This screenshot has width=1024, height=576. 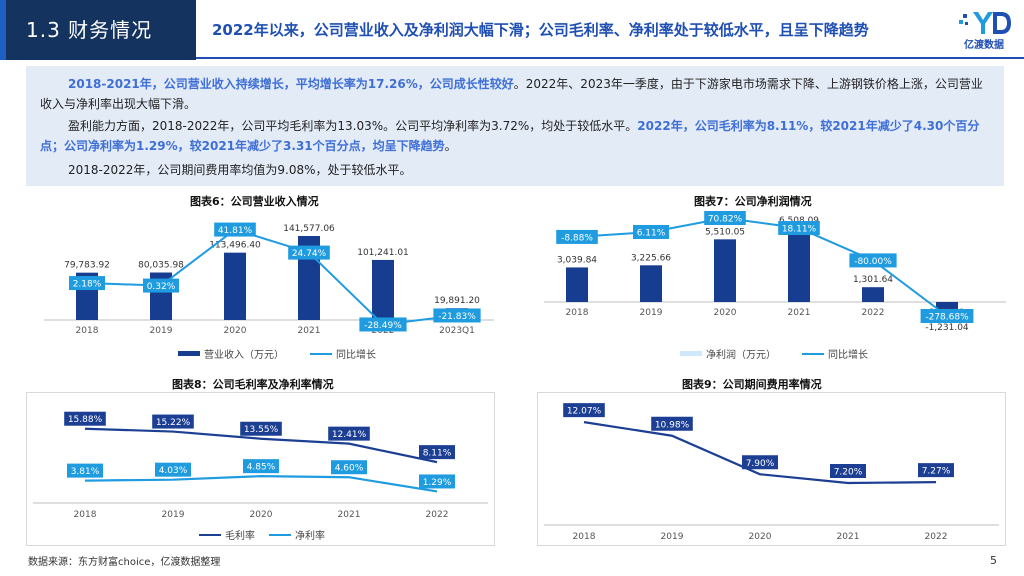 What do you see at coordinates (450, 146) in the screenshot?
I see `summary-text-2-end: 。` at bounding box center [450, 146].